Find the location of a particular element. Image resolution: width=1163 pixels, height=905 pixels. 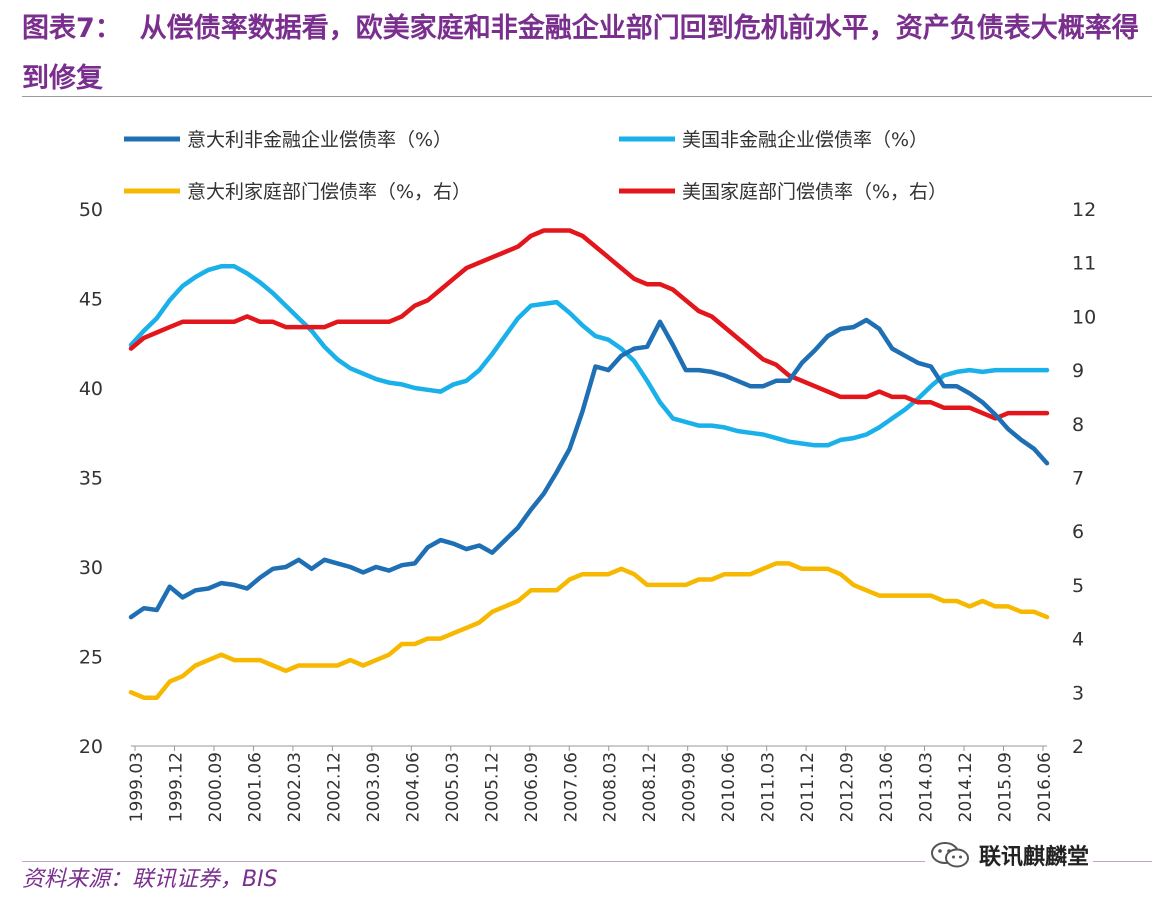

legend-label: 美国家庭部门偿债率（%，右） is located at coordinates (814, 192).